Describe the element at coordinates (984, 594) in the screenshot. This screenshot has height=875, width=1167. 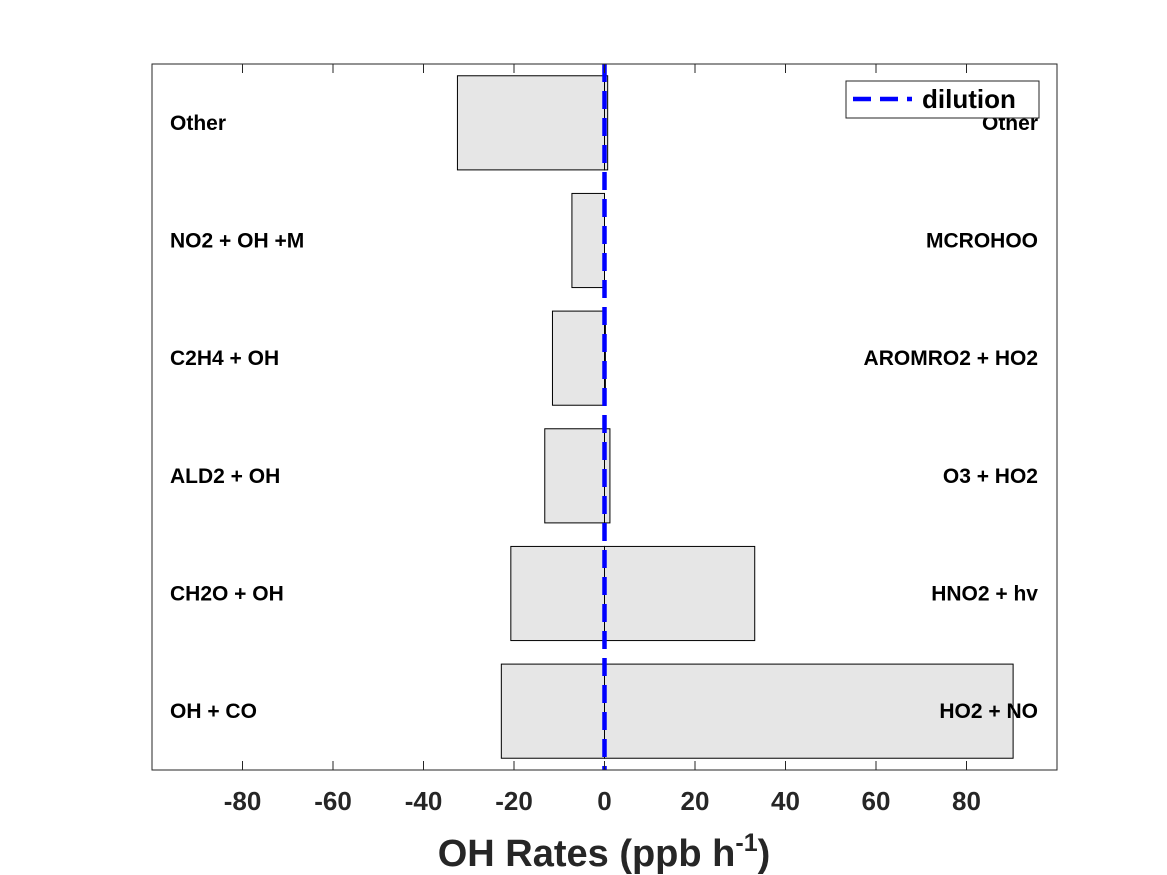
I see `production-label-4: HNO2 + hv` at that location.